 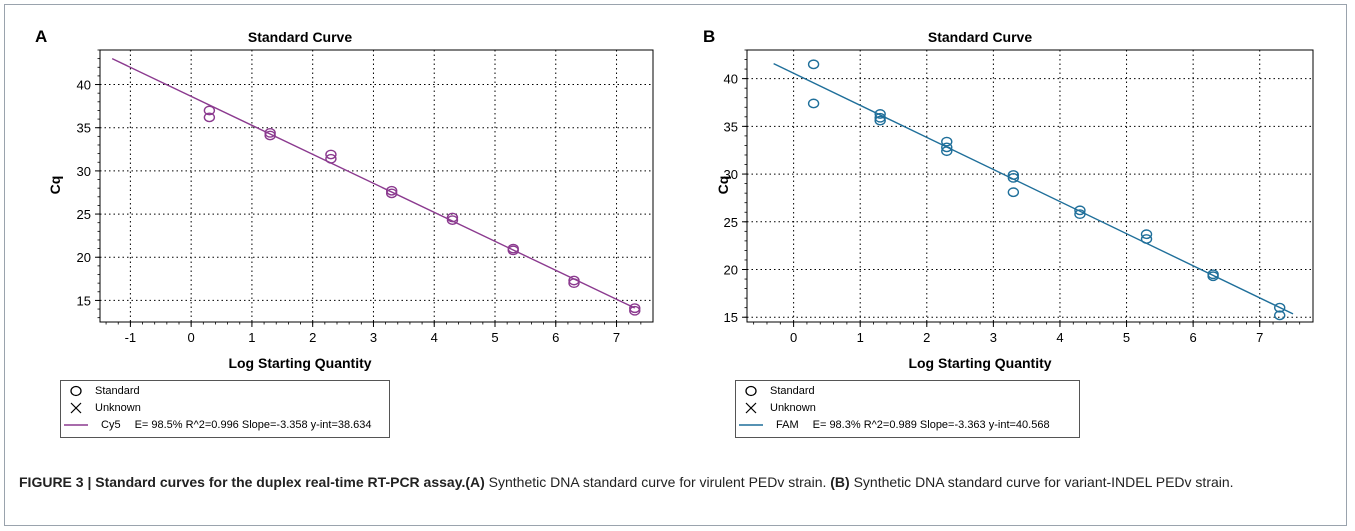 I want to click on chart0-xtick-label-4: 3, so click(x=373, y=337).